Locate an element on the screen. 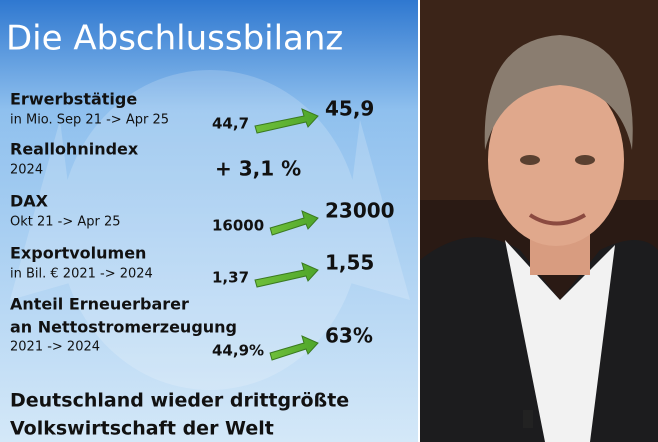 The width and height of the screenshot is (658, 442). row-value: + 3,1 % is located at coordinates (258, 169).